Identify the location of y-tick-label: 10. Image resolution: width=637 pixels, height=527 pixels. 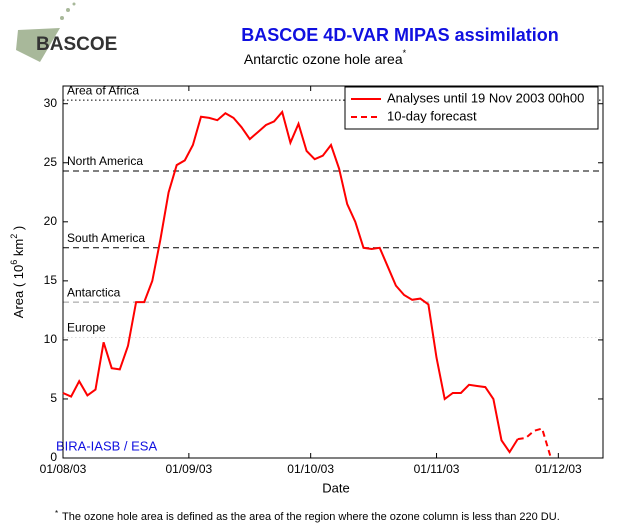
(51, 339).